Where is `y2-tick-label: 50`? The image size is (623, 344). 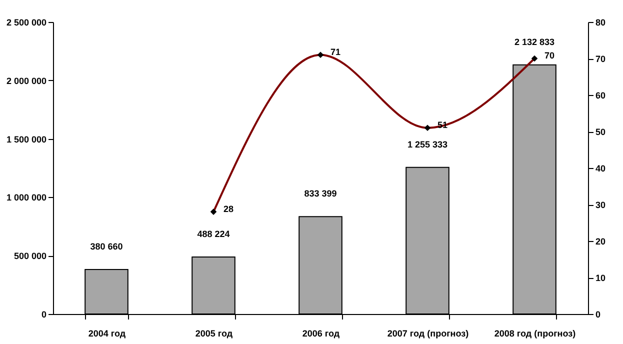 y2-tick-label: 50 is located at coordinates (601, 132).